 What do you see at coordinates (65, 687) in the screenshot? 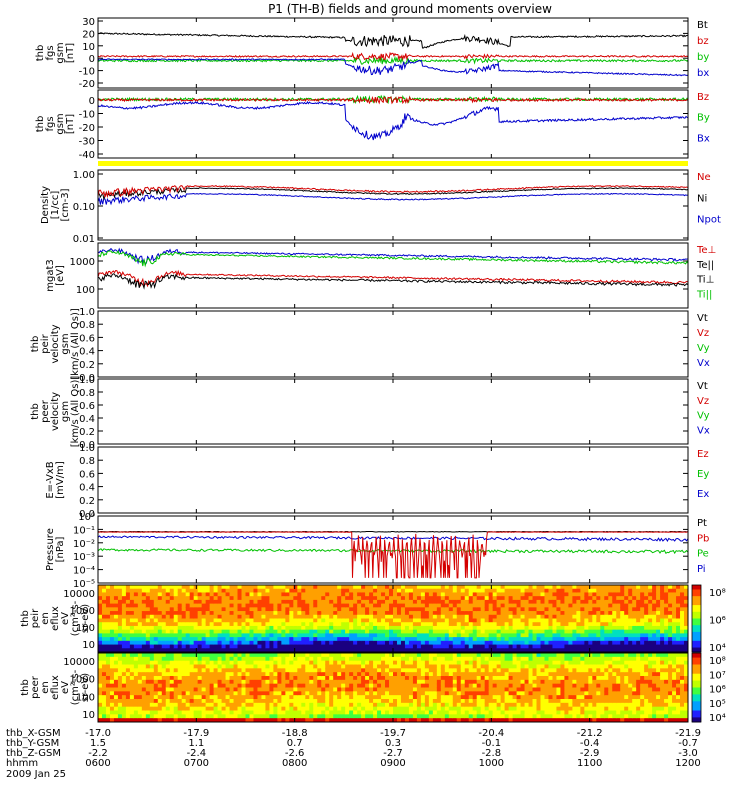
I see `panel-ylabel-line: eV` at bounding box center [65, 687].